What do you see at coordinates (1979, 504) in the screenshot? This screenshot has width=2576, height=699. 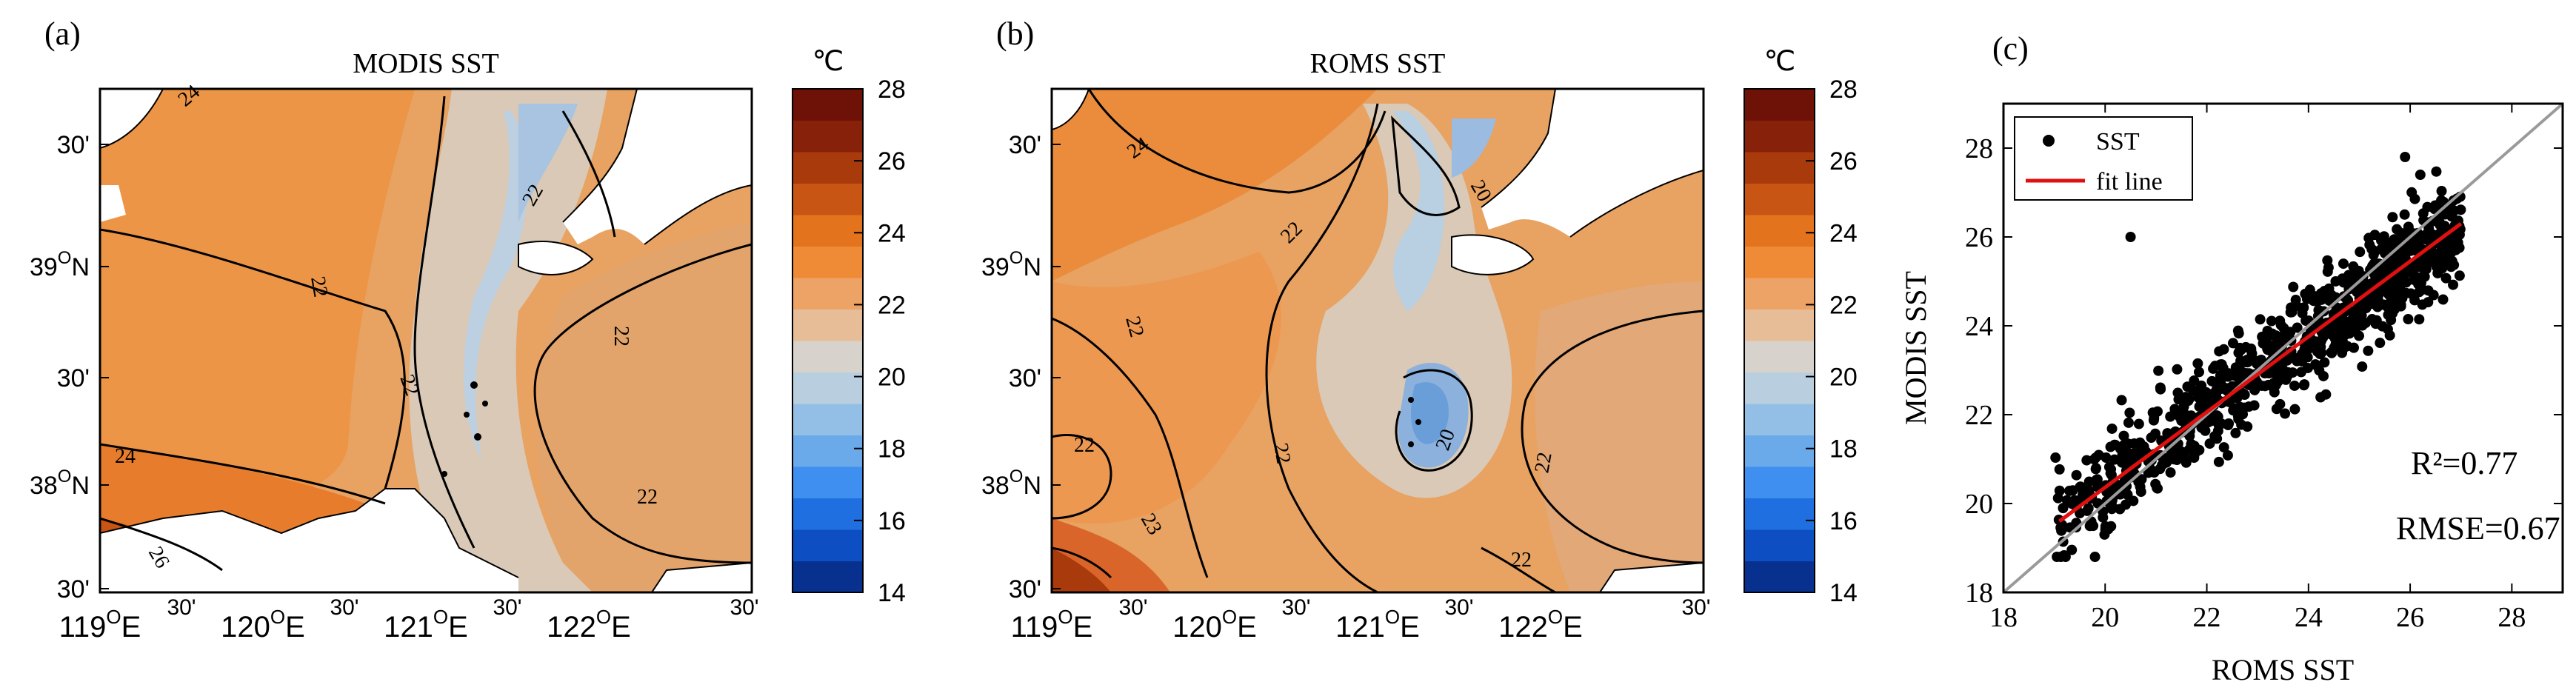 I see `y-tick-label: 20` at bounding box center [1979, 504].